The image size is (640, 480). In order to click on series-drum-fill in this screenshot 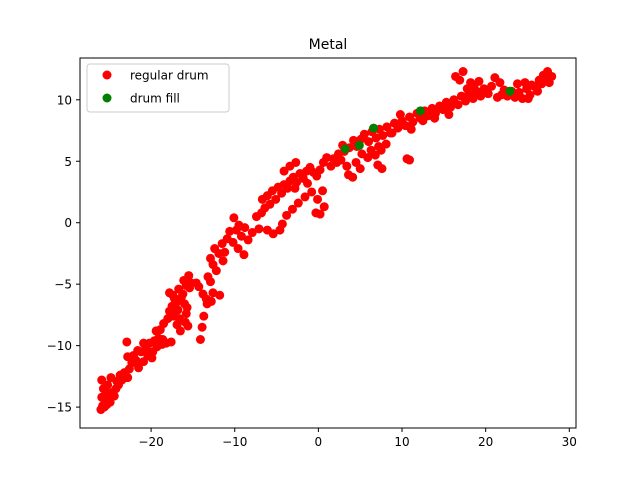, I will do `click(427, 120)`.